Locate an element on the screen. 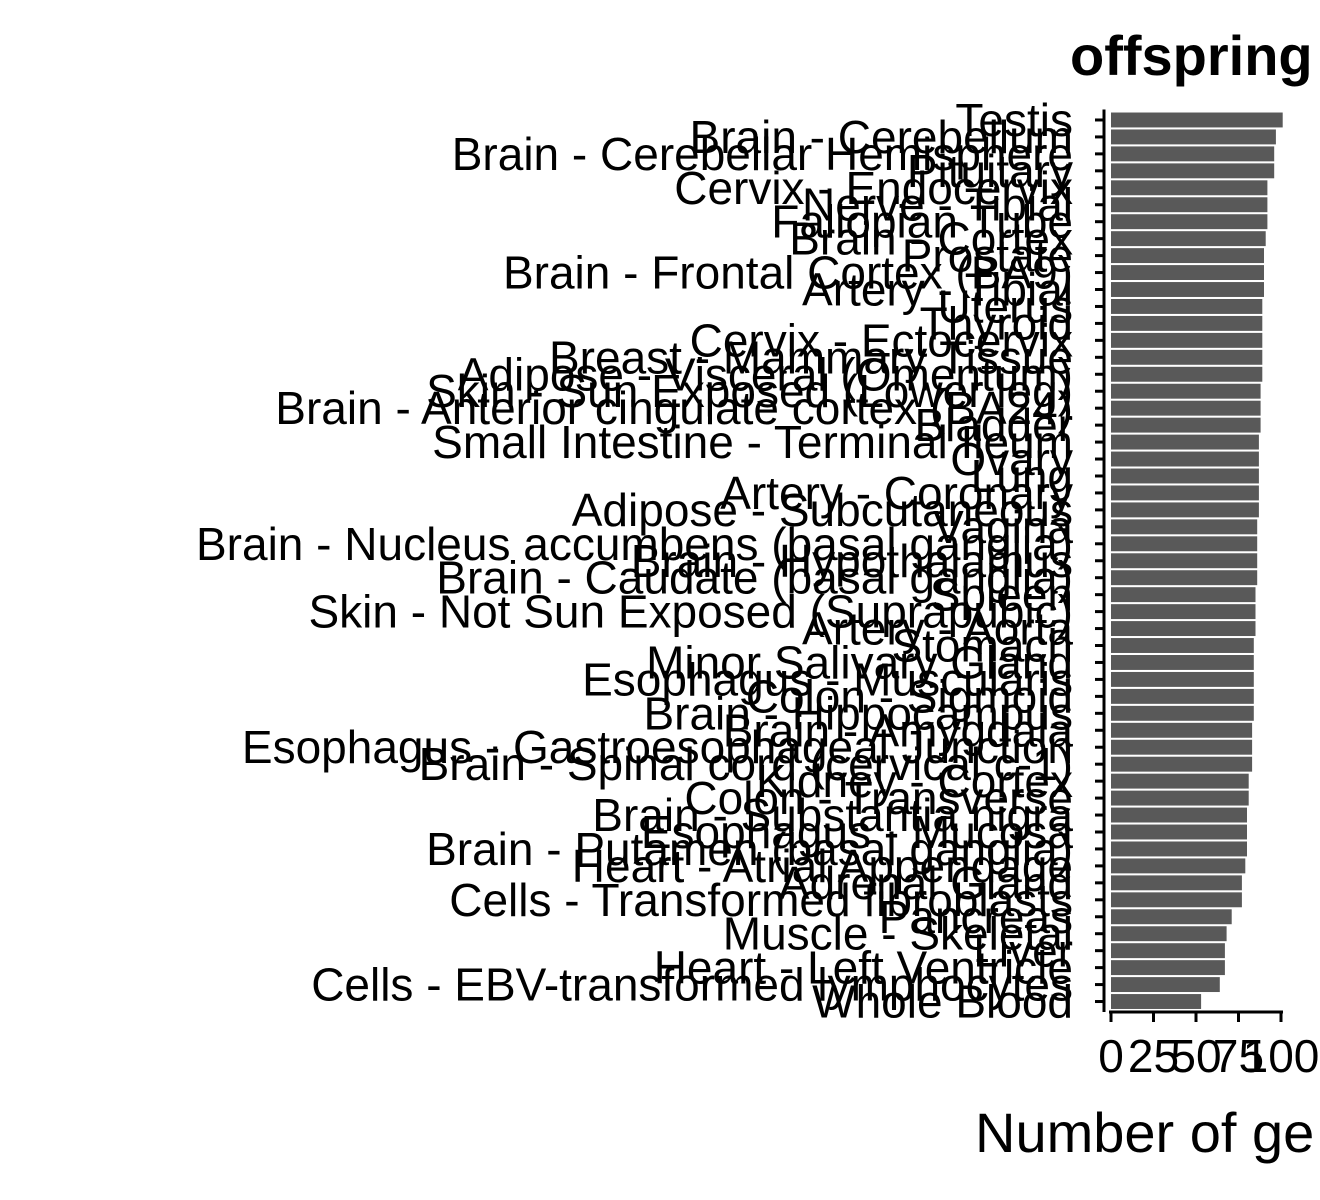 Image resolution: width=1320 pixels, height=1200 pixels. category-label: Brain - Frontal Cortex (BA9) is located at coordinates (788, 273).